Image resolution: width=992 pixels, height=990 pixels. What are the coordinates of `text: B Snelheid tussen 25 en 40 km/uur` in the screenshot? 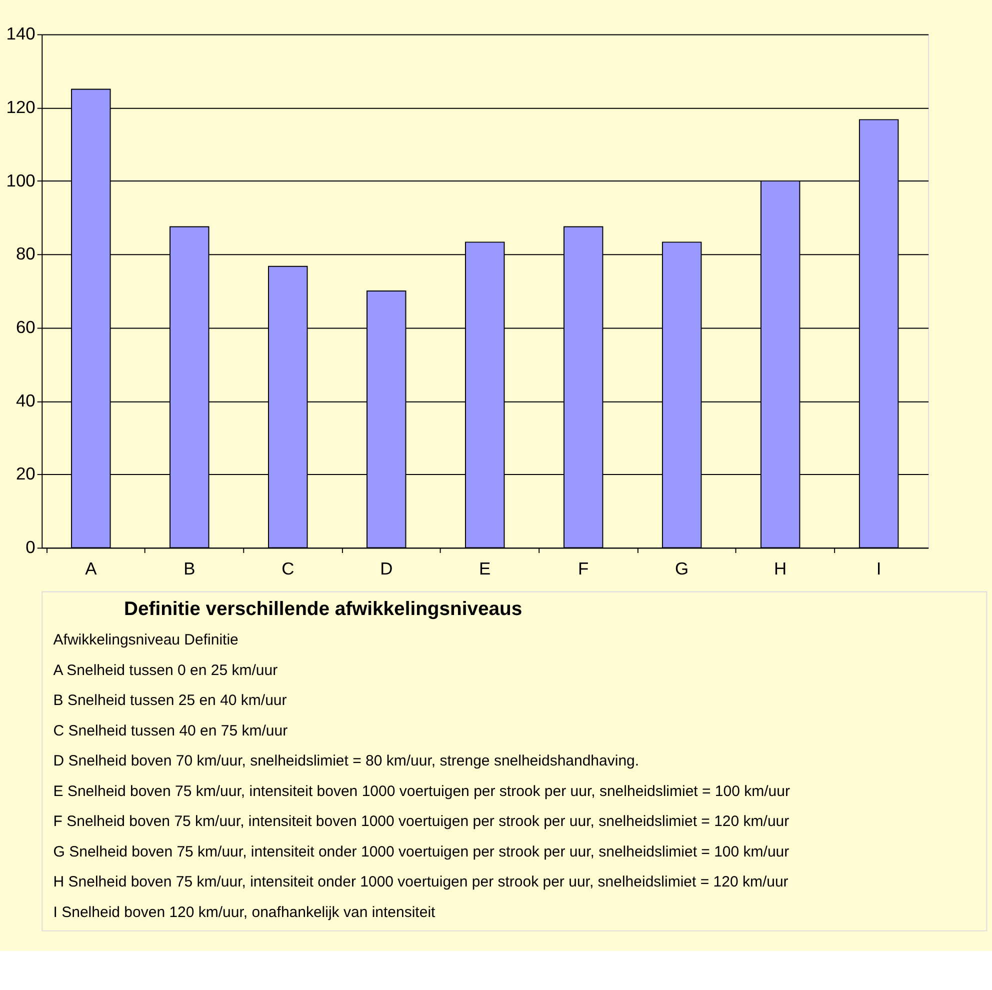 It's located at (170, 701).